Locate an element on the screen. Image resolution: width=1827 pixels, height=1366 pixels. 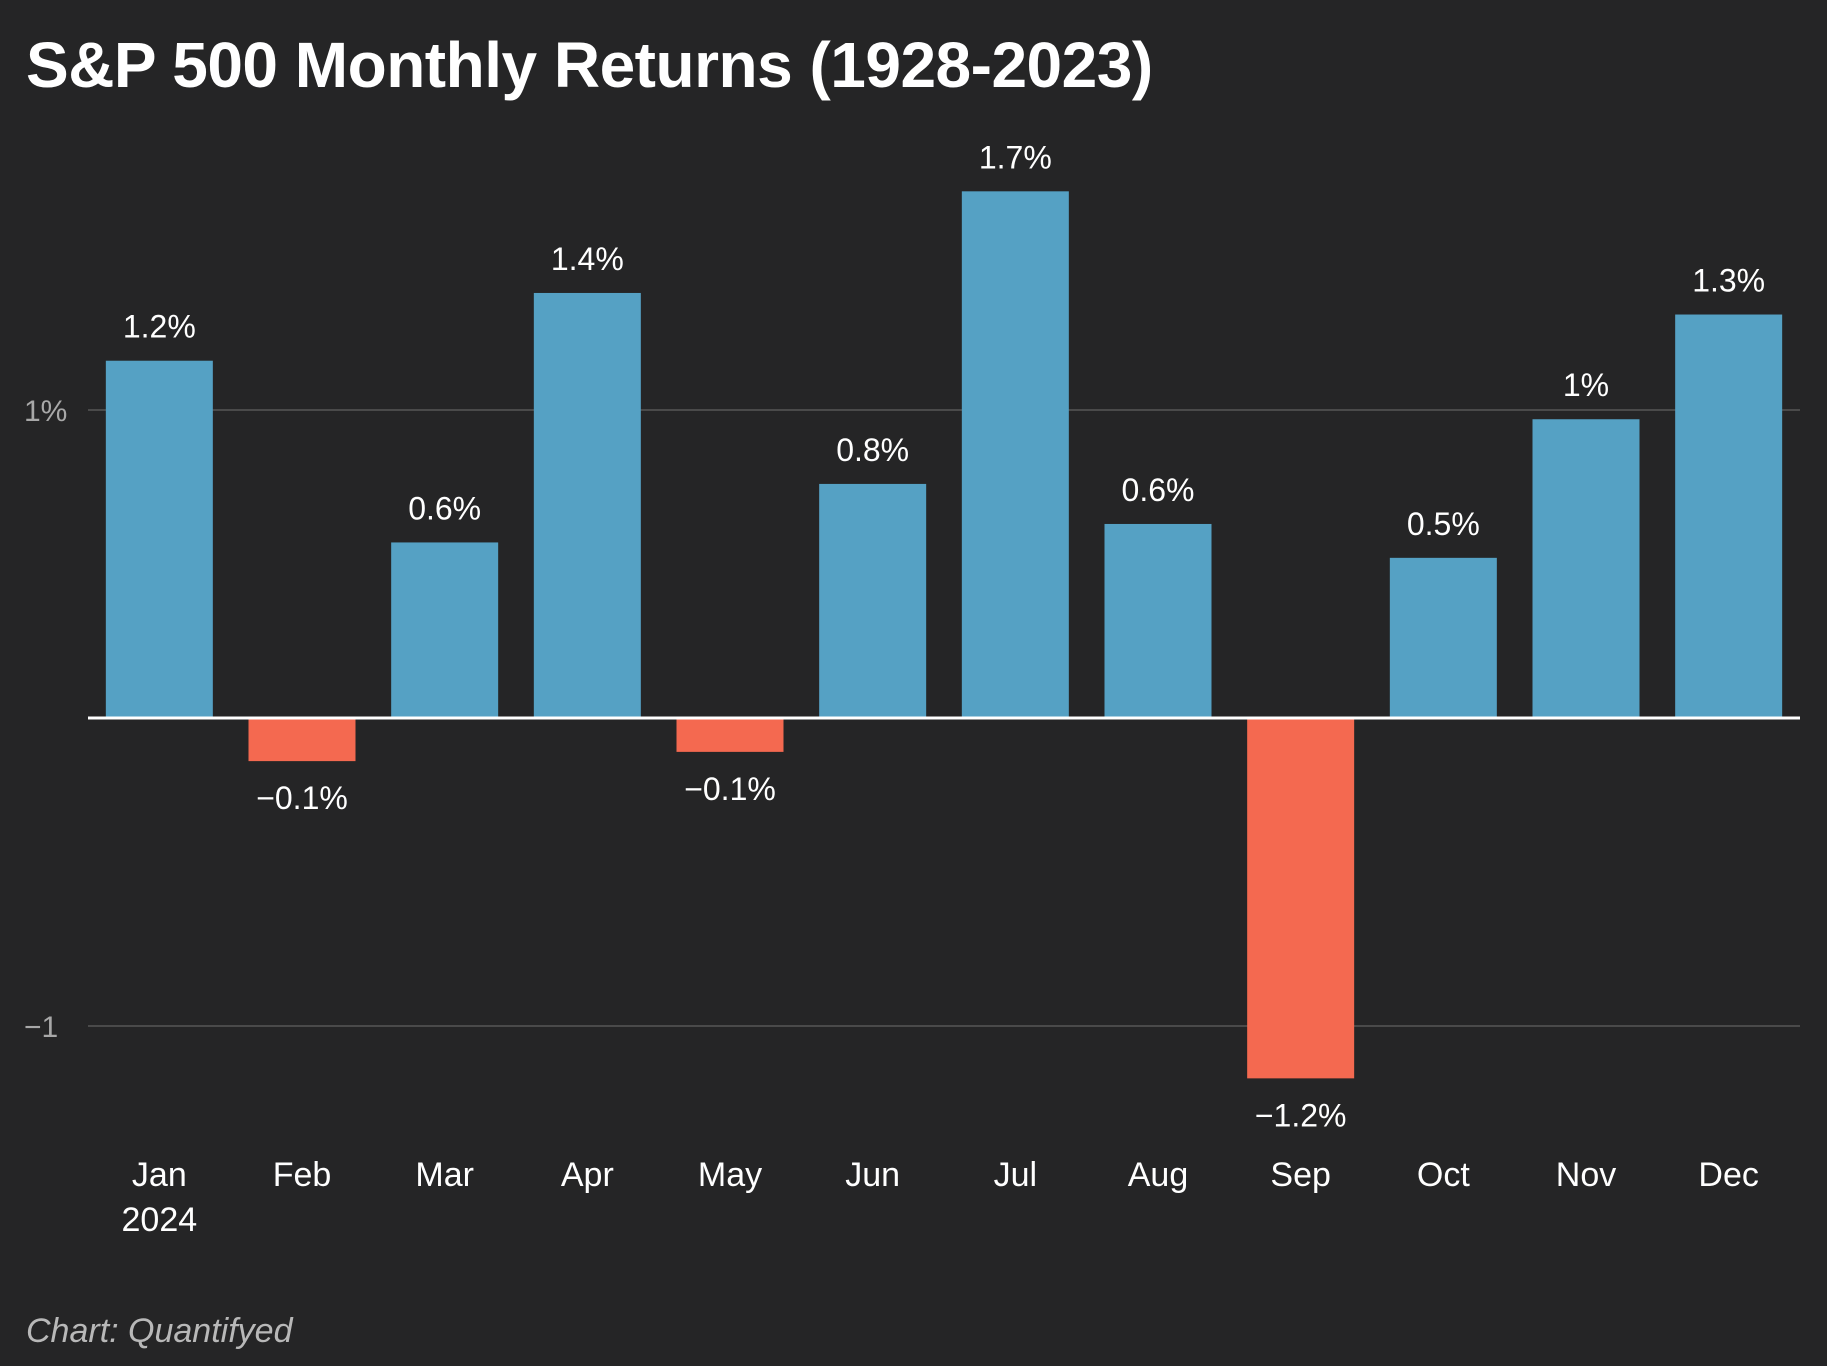
bar-aug is located at coordinates (1158, 620).